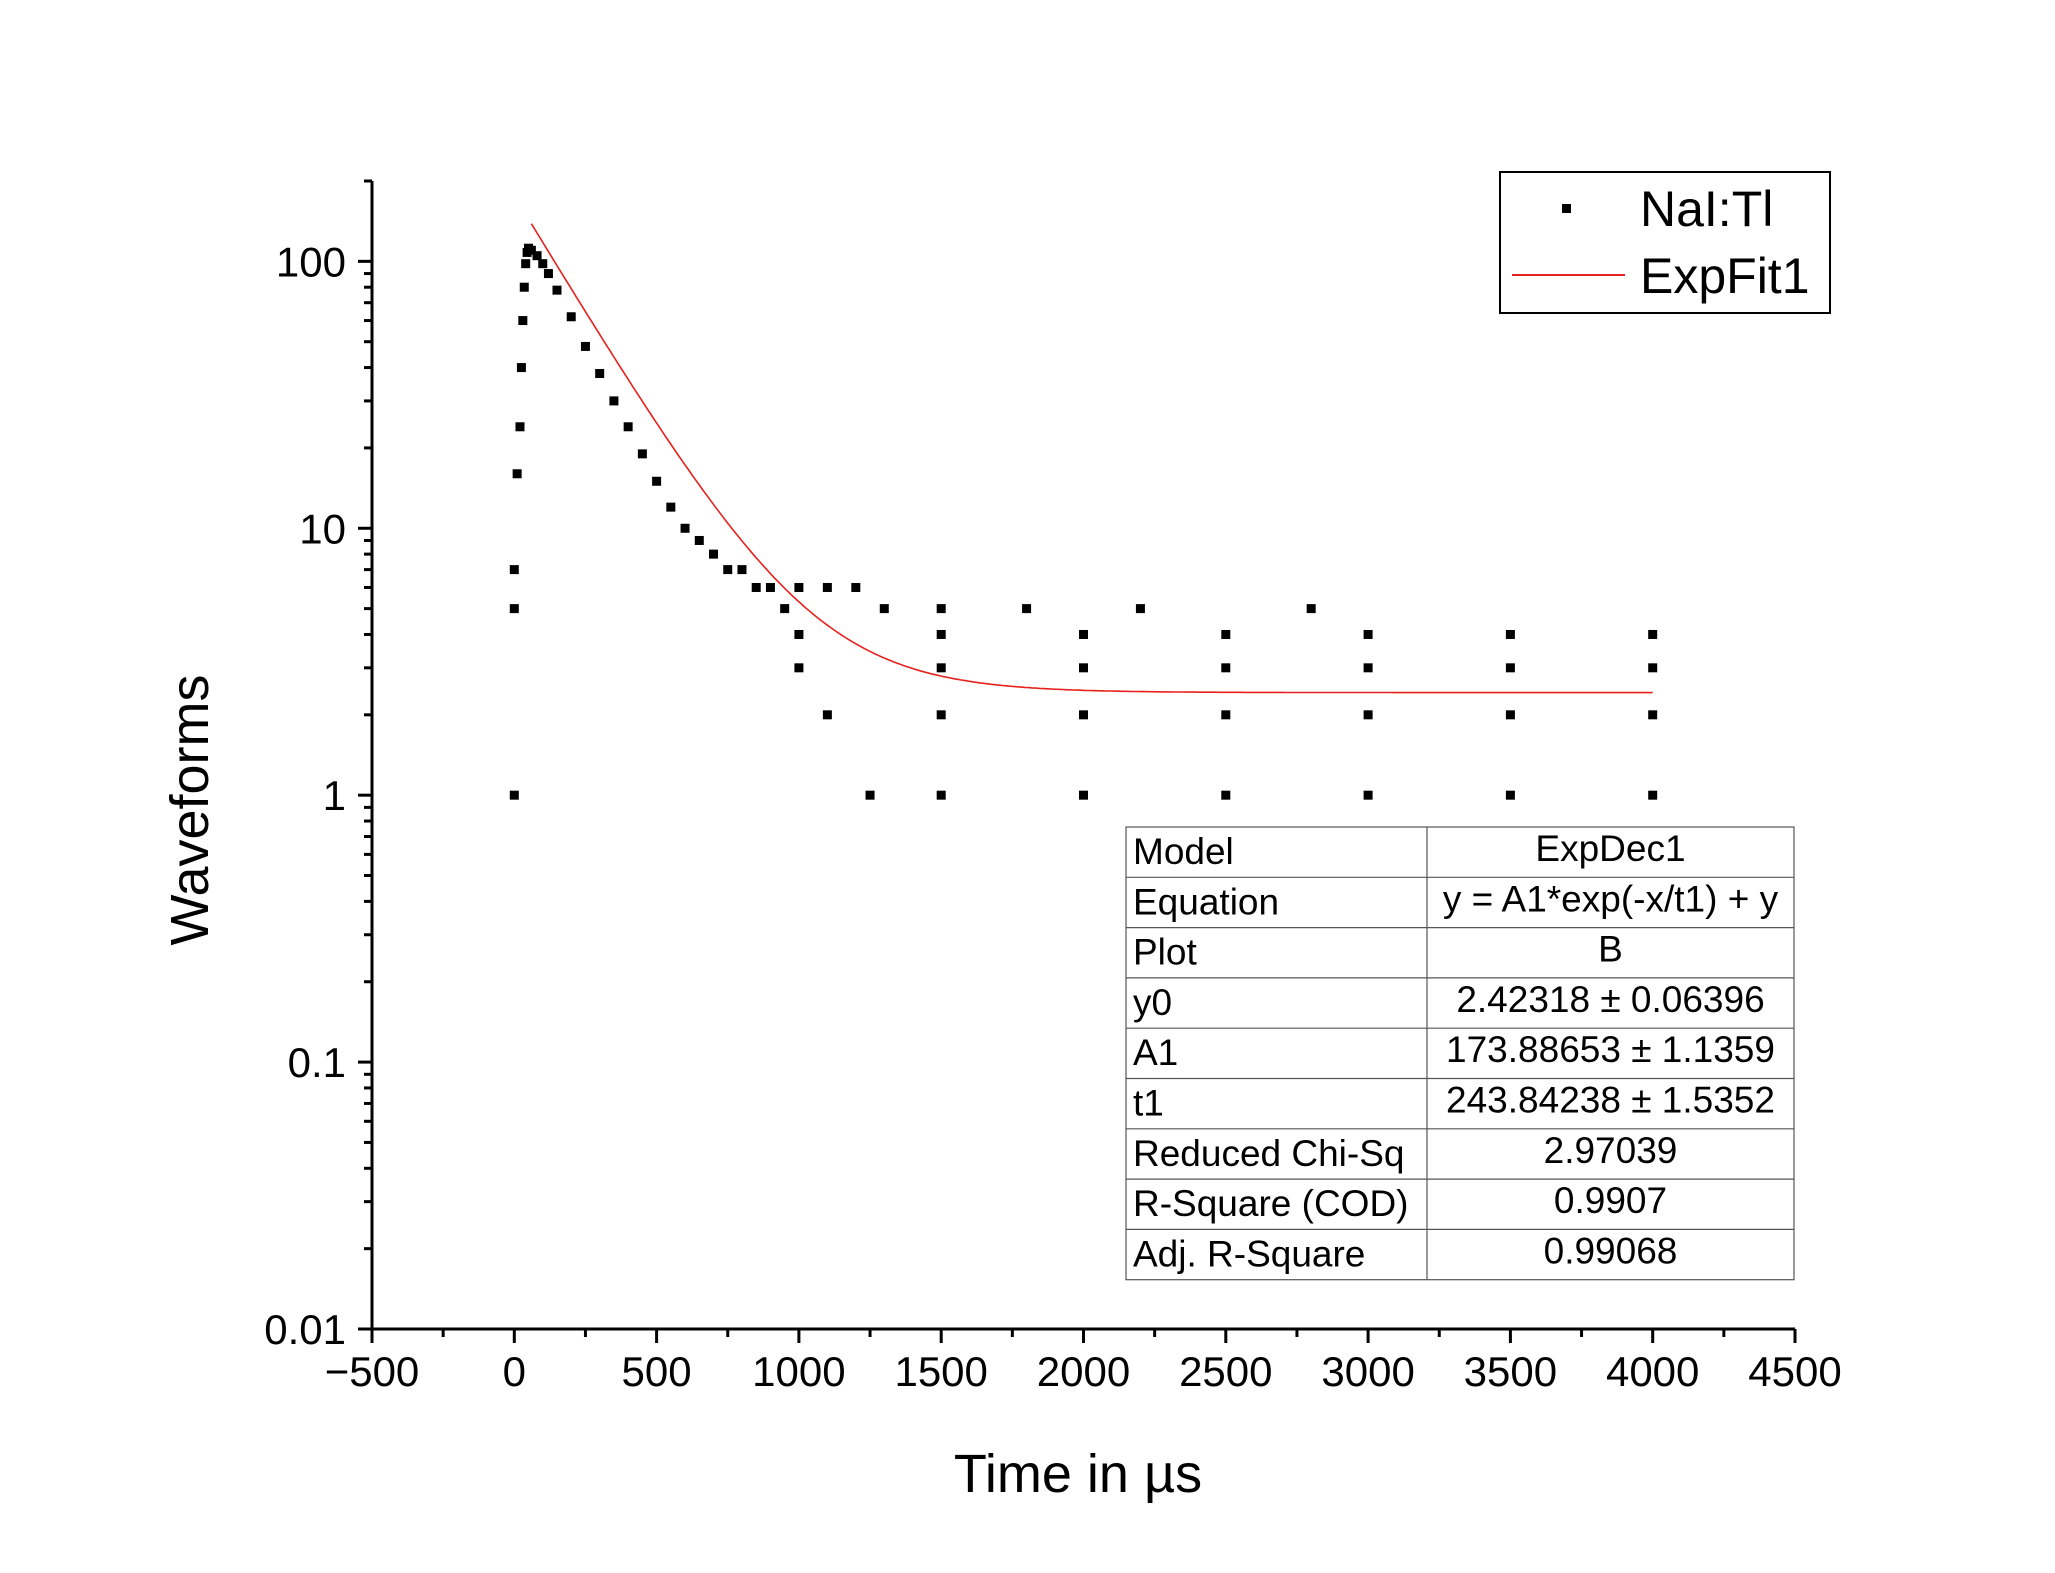  What do you see at coordinates (1148, 1103) in the screenshot?
I see `table-label: t1` at bounding box center [1148, 1103].